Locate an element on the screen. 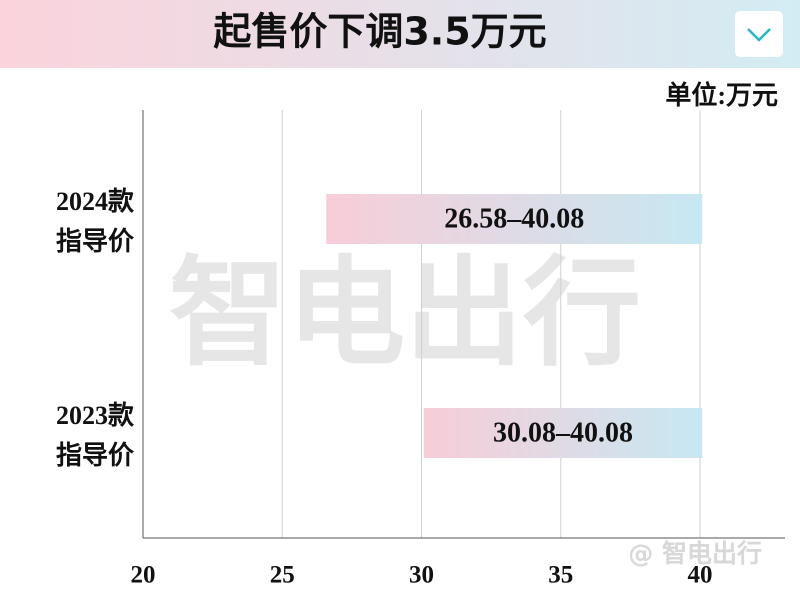 Image resolution: width=800 pixels, height=600 pixels. watermark: 智电出行 is located at coordinates (405, 313).